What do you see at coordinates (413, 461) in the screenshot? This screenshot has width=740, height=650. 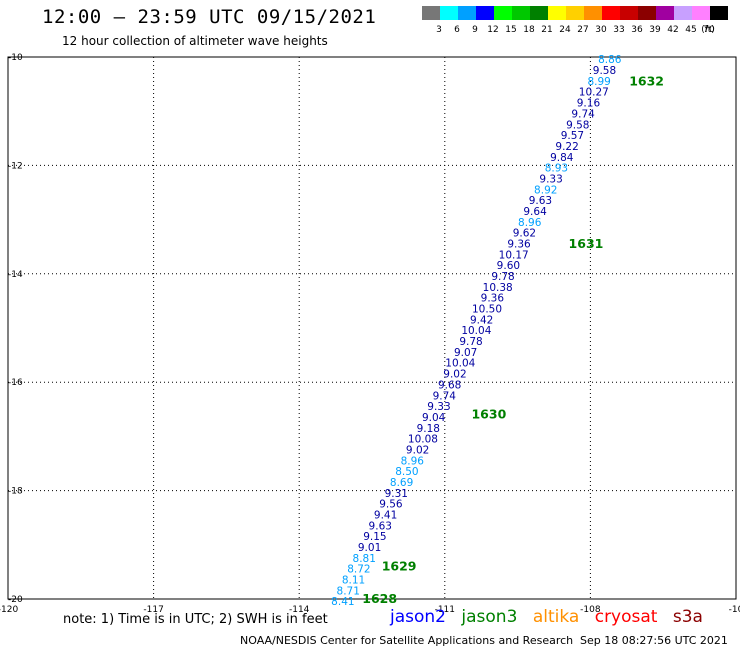 I see `wave-height-label: 8.96` at bounding box center [413, 461].